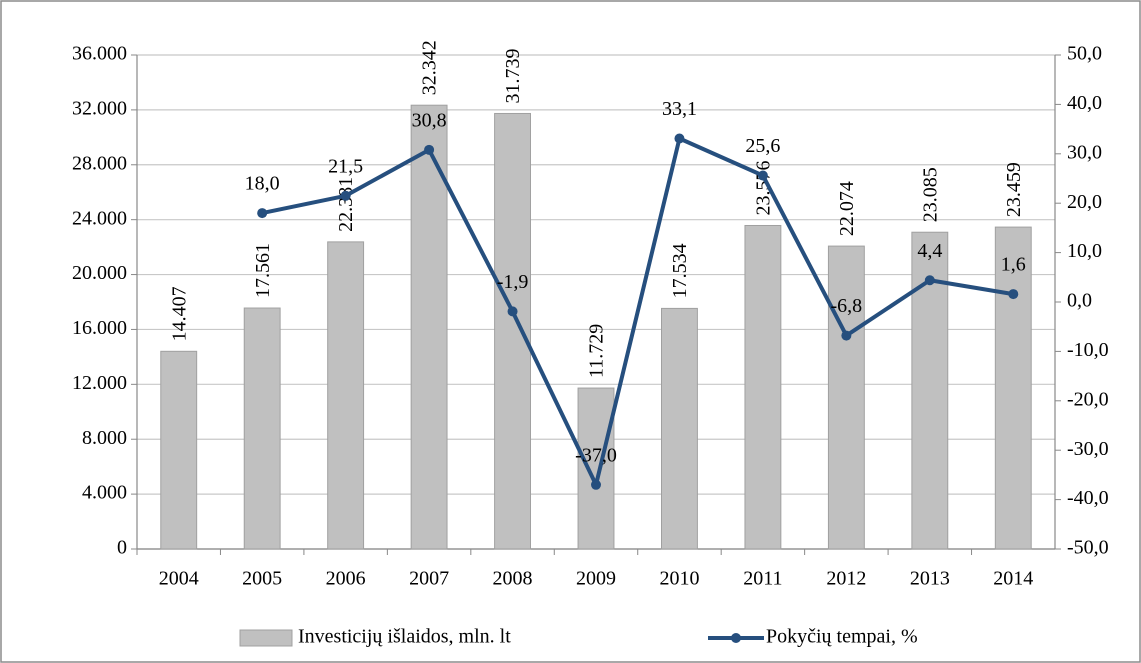 The width and height of the screenshot is (1141, 663). What do you see at coordinates (99, 163) in the screenshot?
I see `y-tick-label: 28.000` at bounding box center [99, 163].